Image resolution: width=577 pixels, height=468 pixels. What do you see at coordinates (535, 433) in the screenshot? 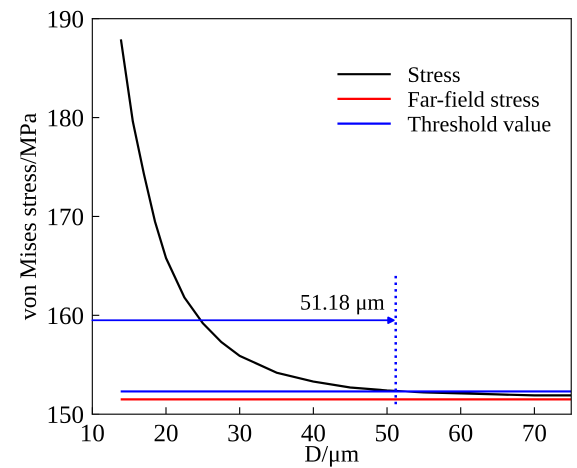
I see `x-tick-label: 70` at bounding box center [535, 433].